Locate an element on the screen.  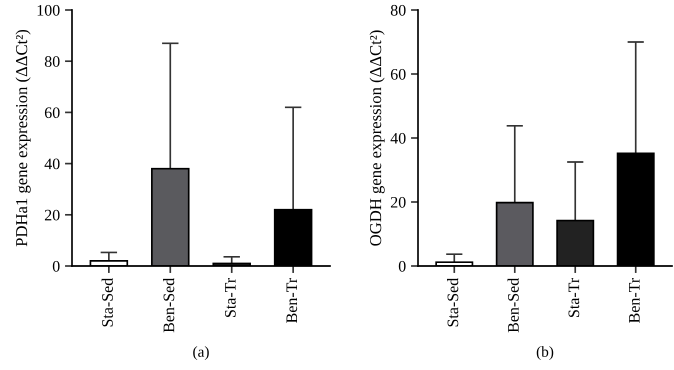
text: (a) is located at coordinates (201, 353).